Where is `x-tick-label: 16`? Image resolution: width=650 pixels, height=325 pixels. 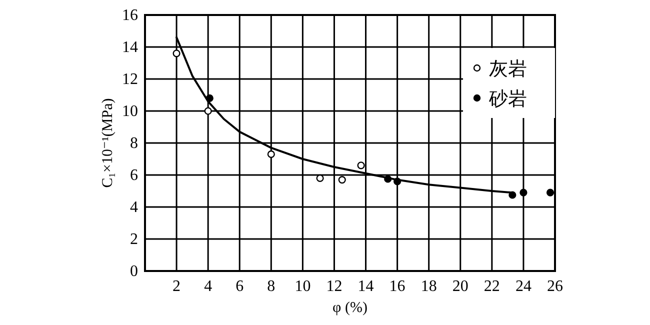
x-tick-label: 16 is located at coordinates (397, 286).